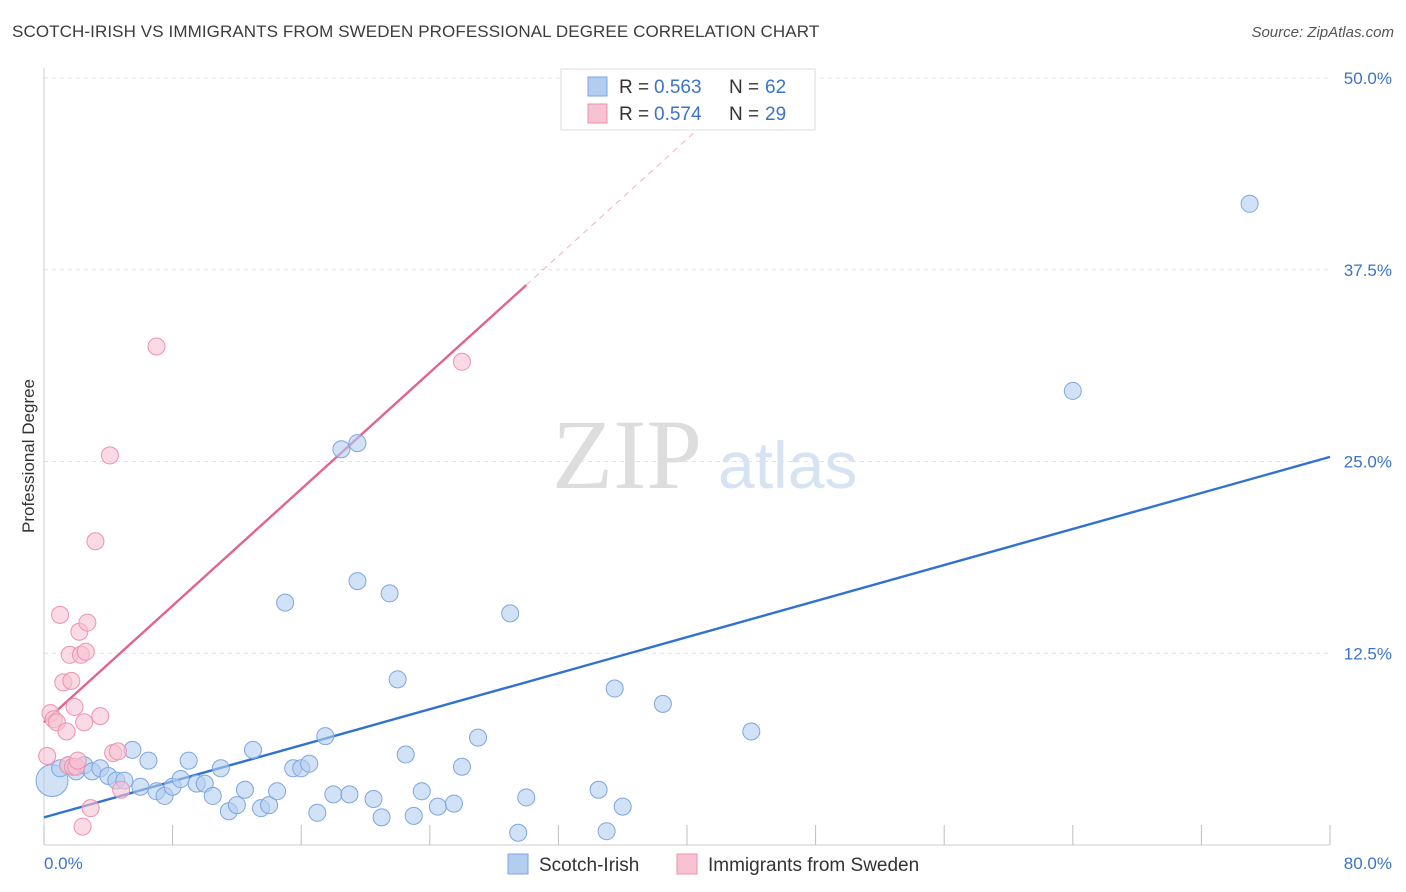 This screenshot has width=1406, height=892. I want to click on bottom-legend-swatch-sweden, so click(687, 864).